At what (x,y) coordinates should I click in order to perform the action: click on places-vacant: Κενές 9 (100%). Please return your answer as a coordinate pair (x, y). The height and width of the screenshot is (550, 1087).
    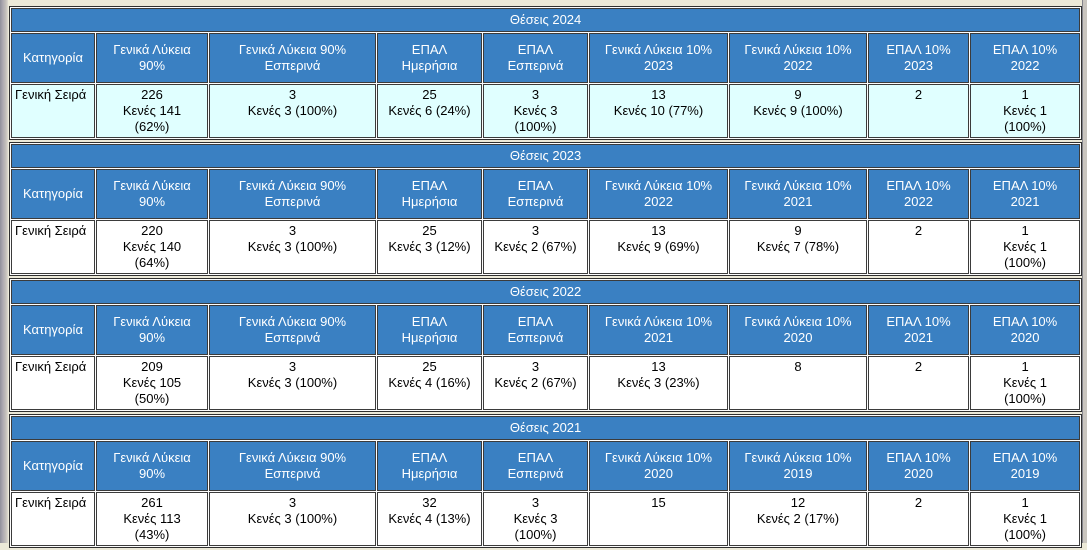
    Looking at the image, I should click on (798, 110).